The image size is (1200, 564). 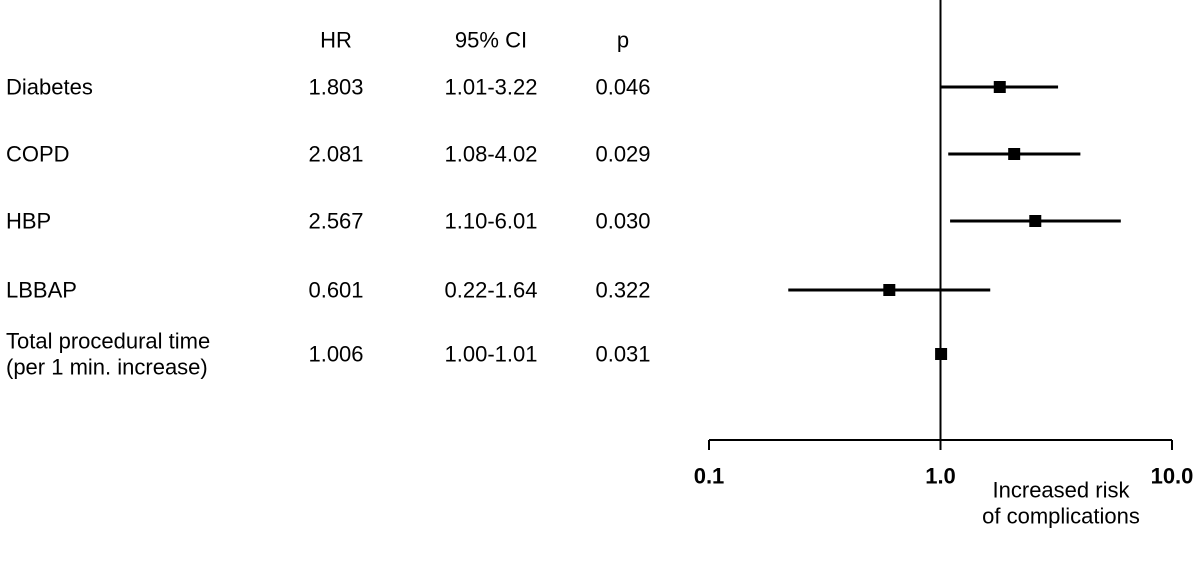 What do you see at coordinates (1062, 490) in the screenshot?
I see `x-axis-label: Increased risk` at bounding box center [1062, 490].